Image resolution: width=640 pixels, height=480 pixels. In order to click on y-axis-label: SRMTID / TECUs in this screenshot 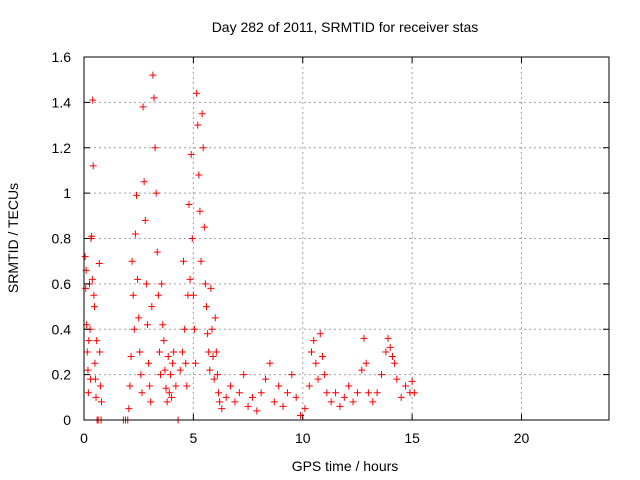, I will do `click(13, 238)`.